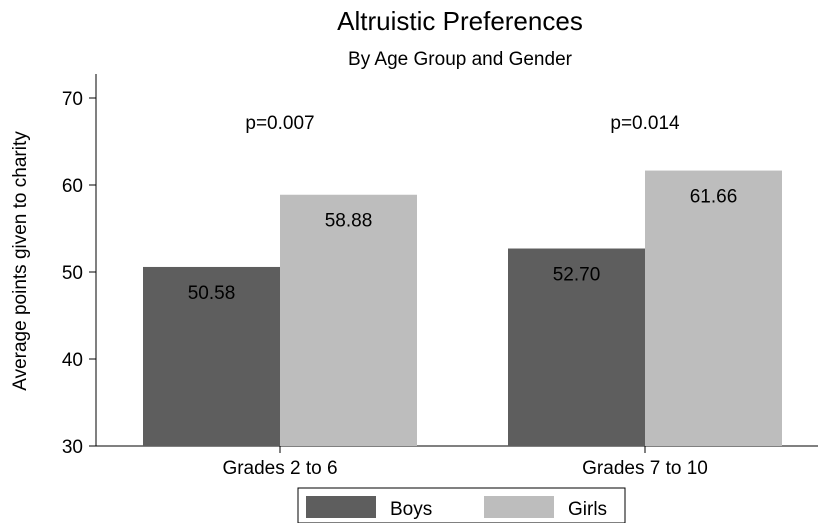  Describe the element at coordinates (72, 186) in the screenshot. I see `y-tick-label: 60` at that location.